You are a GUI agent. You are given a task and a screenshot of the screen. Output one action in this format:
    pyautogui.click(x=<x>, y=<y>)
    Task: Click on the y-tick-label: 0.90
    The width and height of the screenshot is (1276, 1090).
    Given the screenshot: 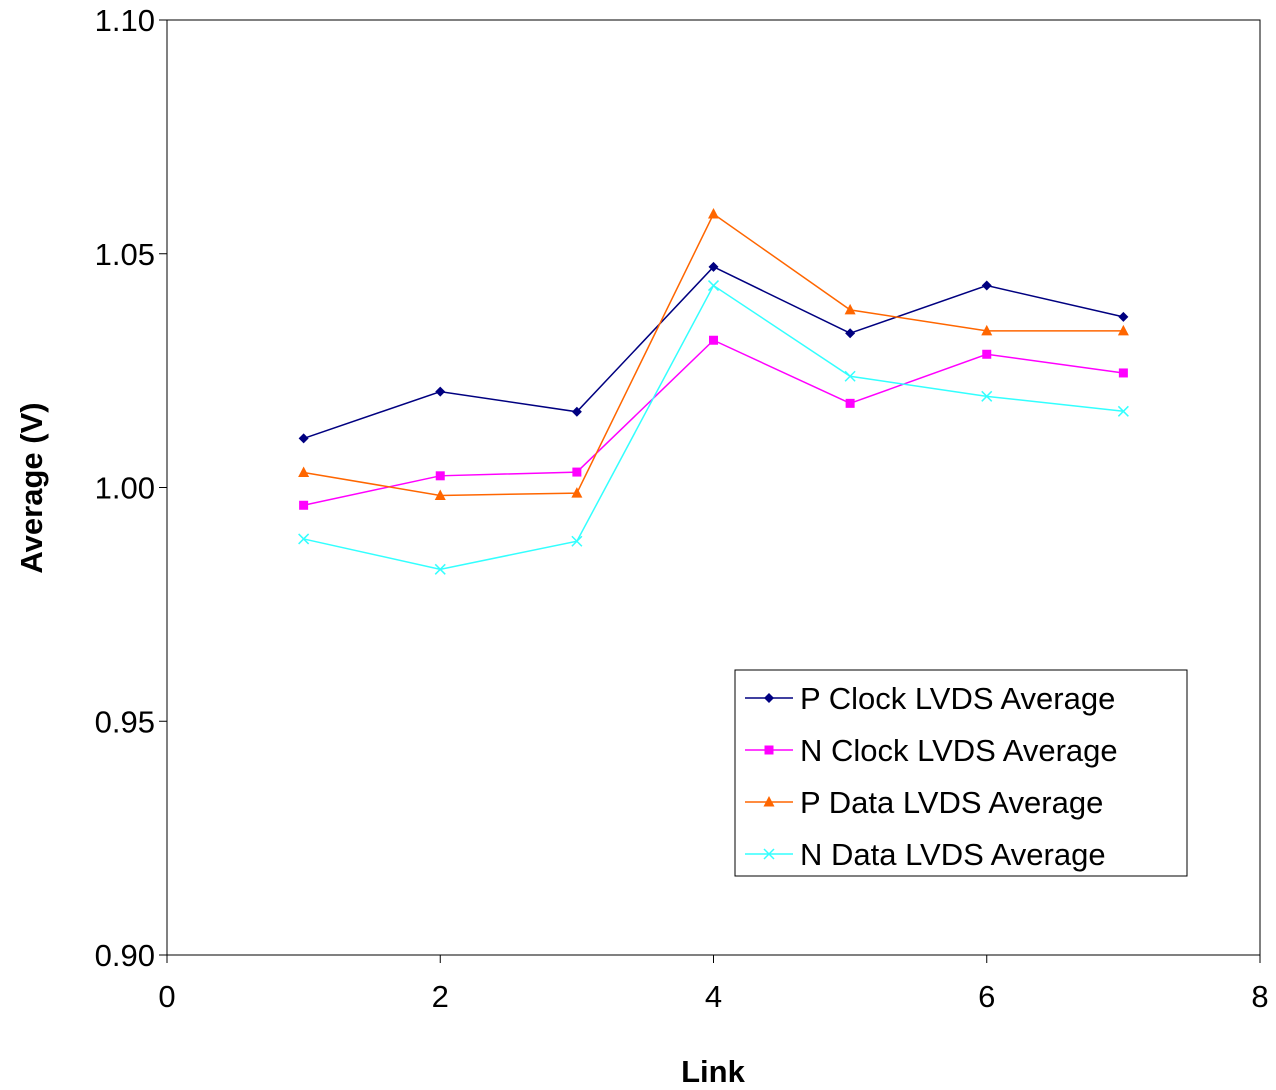 What is the action you would take?
    pyautogui.click(x=125, y=955)
    